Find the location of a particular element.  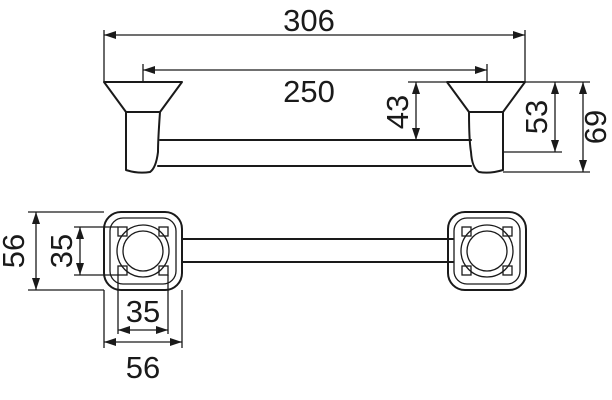

dimension-label-35-vertical: 35 is located at coordinates (61, 251).